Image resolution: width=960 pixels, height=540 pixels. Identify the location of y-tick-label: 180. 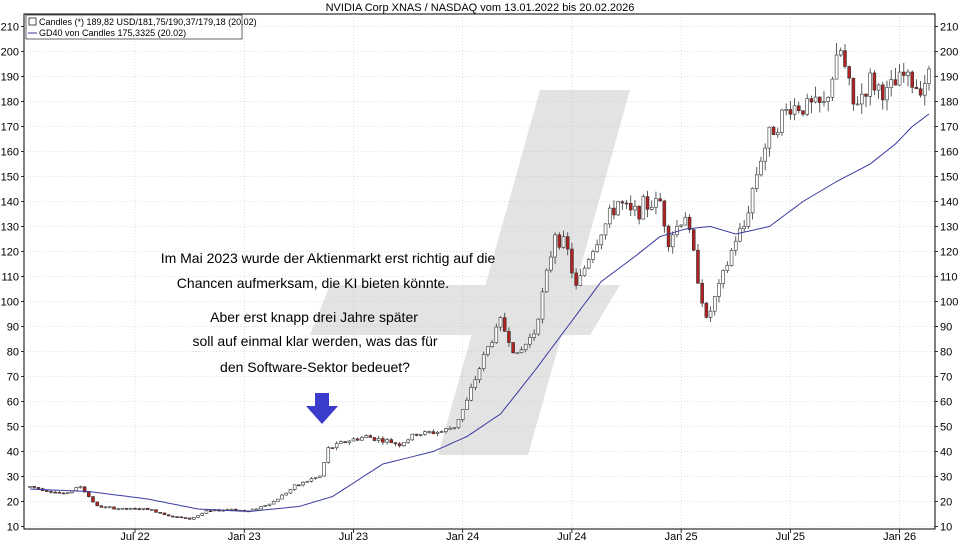
(949, 103).